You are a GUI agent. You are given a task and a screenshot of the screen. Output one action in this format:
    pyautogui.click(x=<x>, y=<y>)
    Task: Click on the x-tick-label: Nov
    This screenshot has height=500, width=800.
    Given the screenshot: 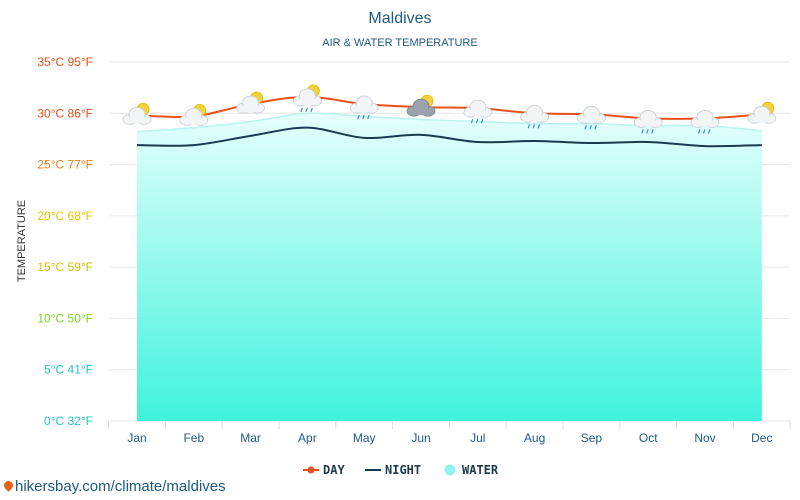 What is the action you would take?
    pyautogui.click(x=704, y=438)
    